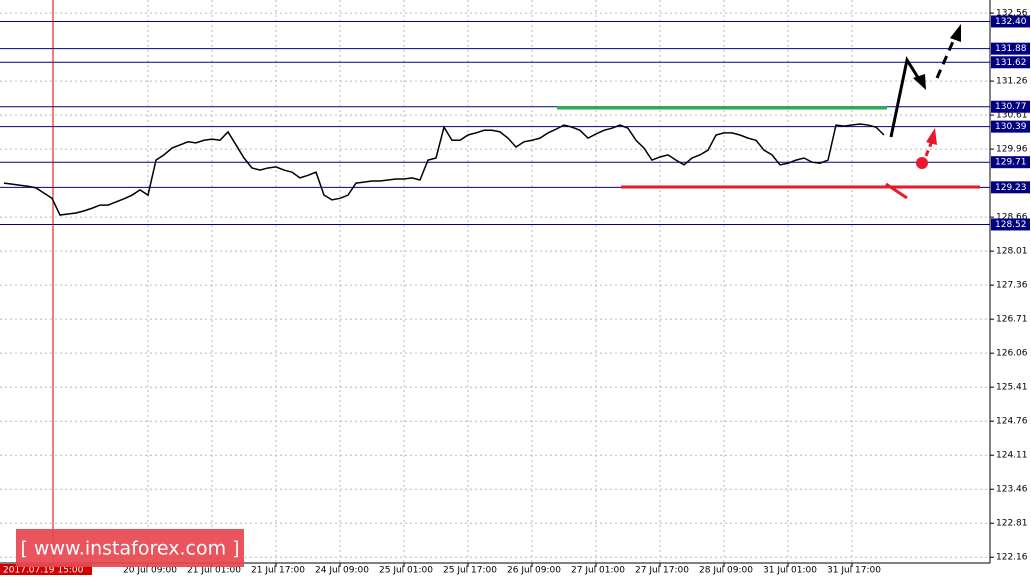  I want to click on series, so click(444, 169).